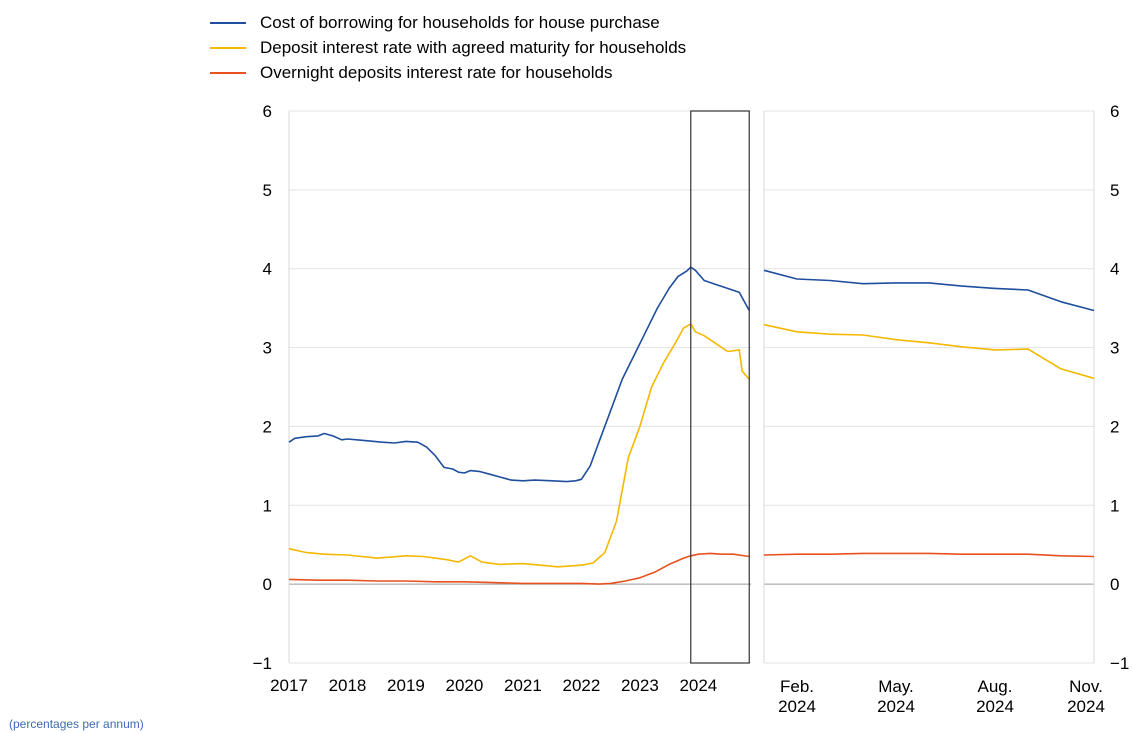 The height and width of the screenshot is (733, 1132). I want to click on highlight-box-2024, so click(720, 387).